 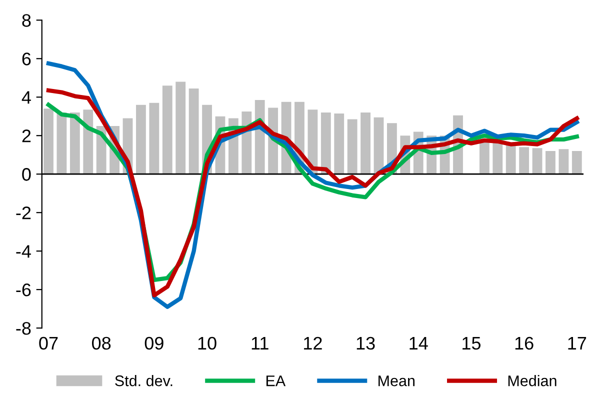 What do you see at coordinates (154, 343) in the screenshot?
I see `x-tick-label: 09` at bounding box center [154, 343].